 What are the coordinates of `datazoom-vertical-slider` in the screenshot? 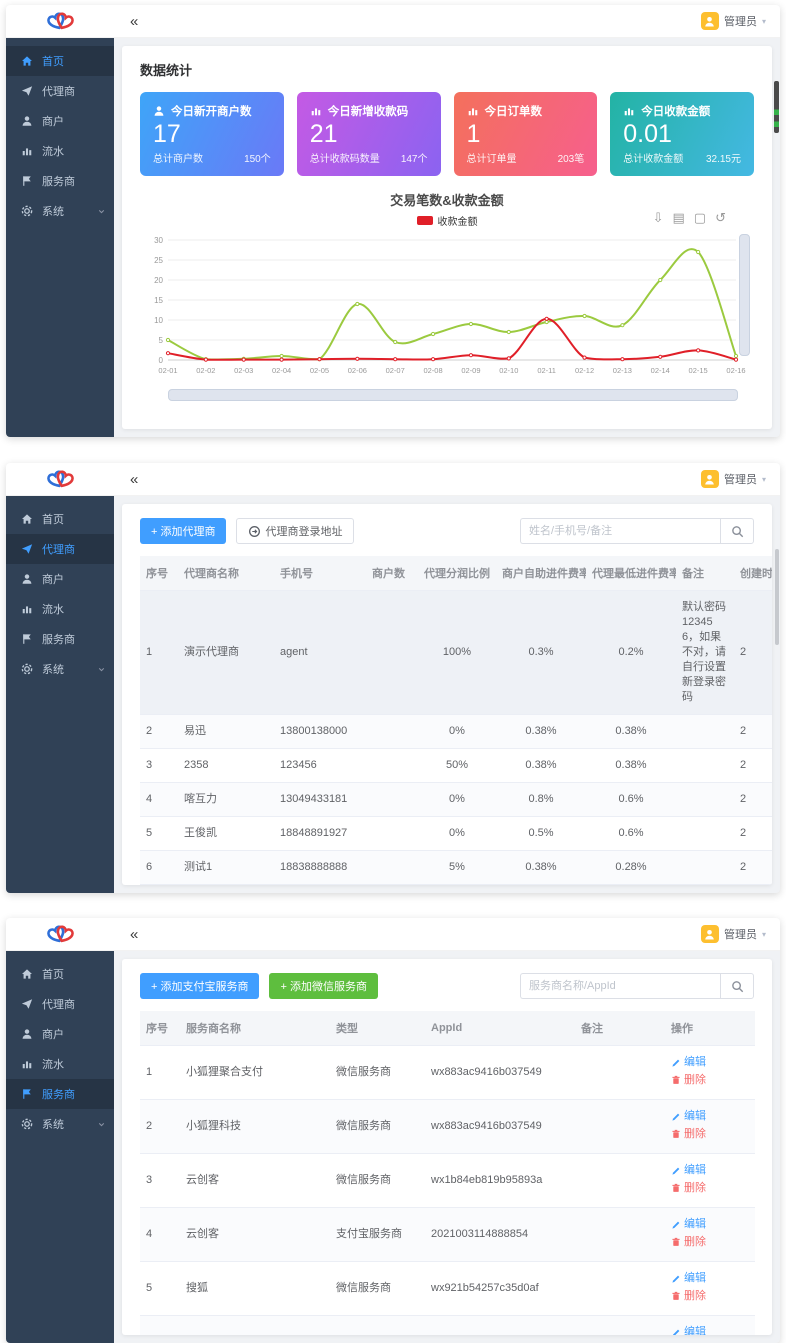 It's located at (744, 295).